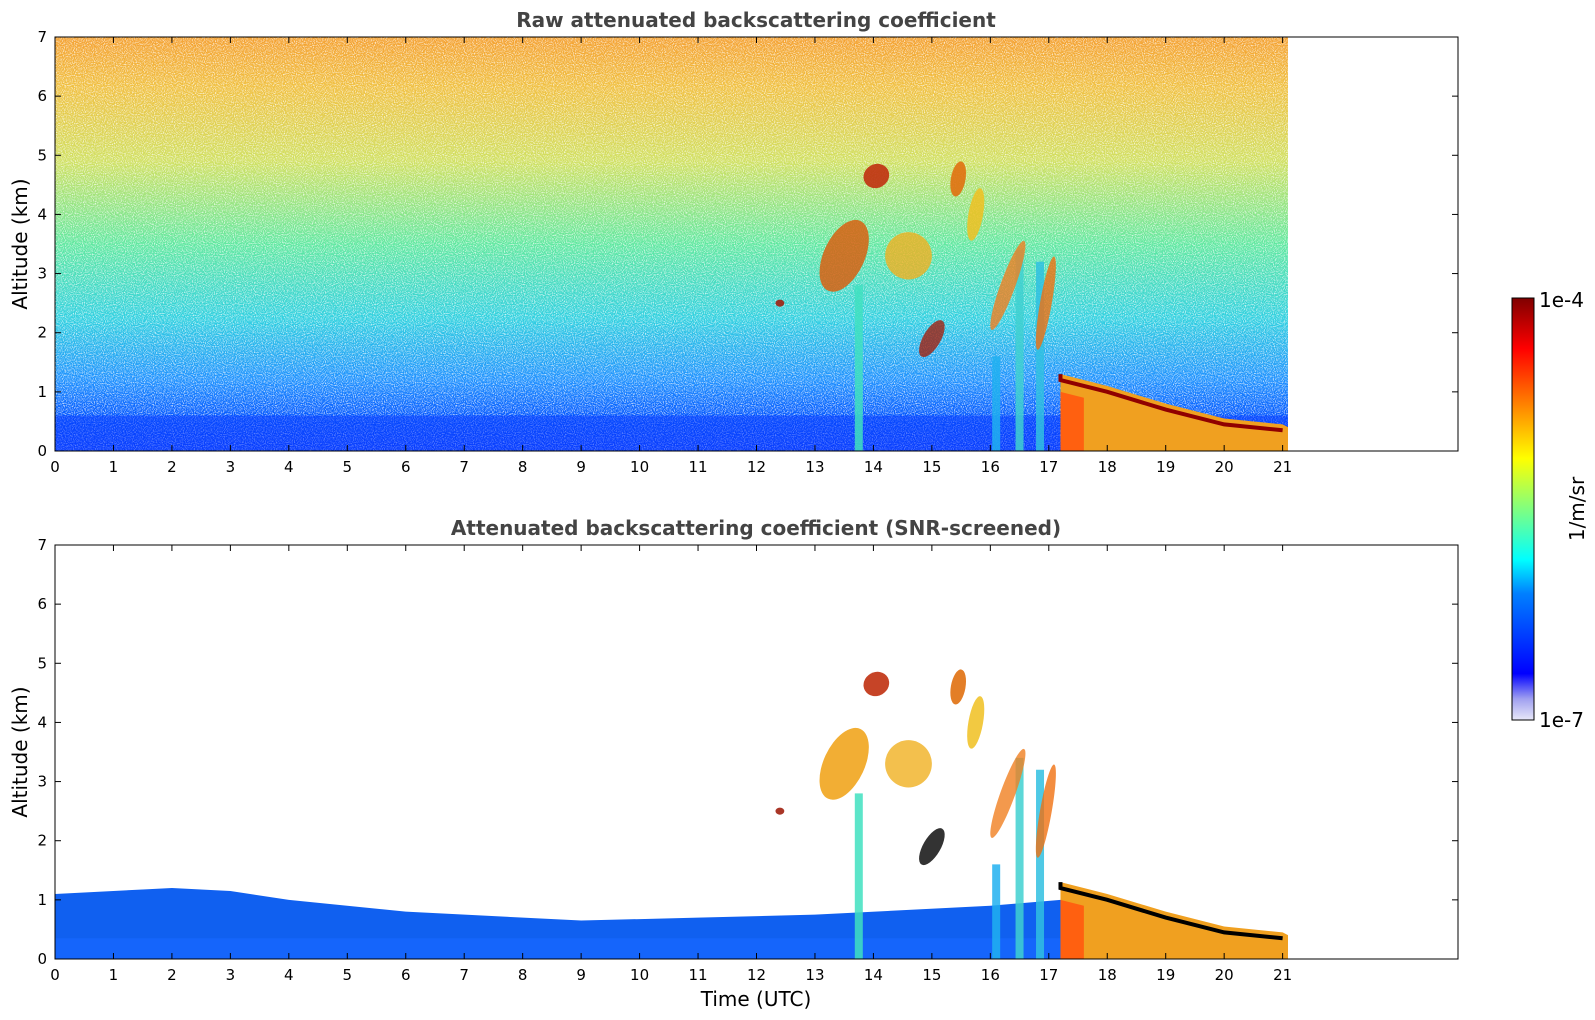 This screenshot has width=1595, height=1020. I want to click on near-surface-layer, so click(558, 948).